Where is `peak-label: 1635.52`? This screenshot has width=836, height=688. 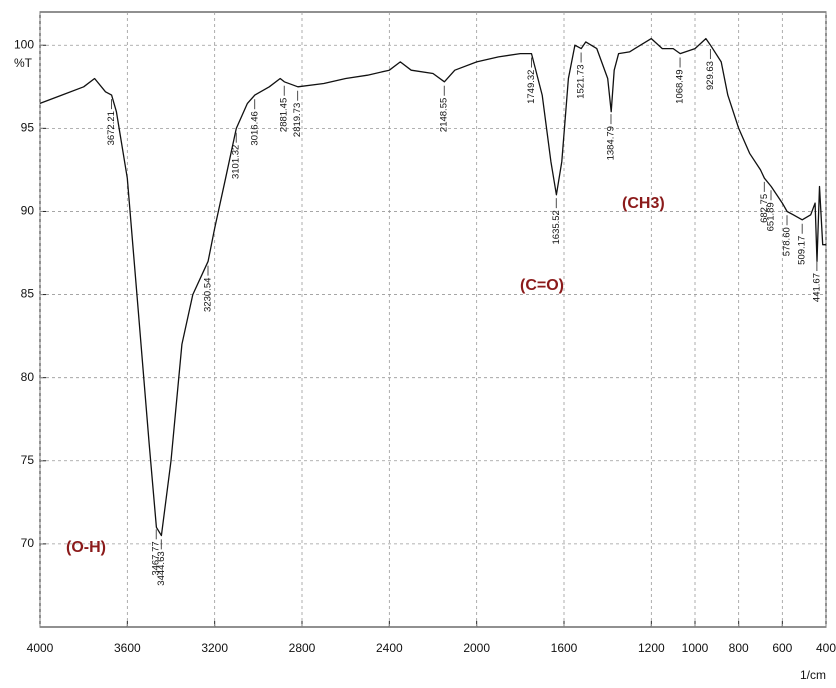 peak-label: 1635.52 is located at coordinates (556, 227).